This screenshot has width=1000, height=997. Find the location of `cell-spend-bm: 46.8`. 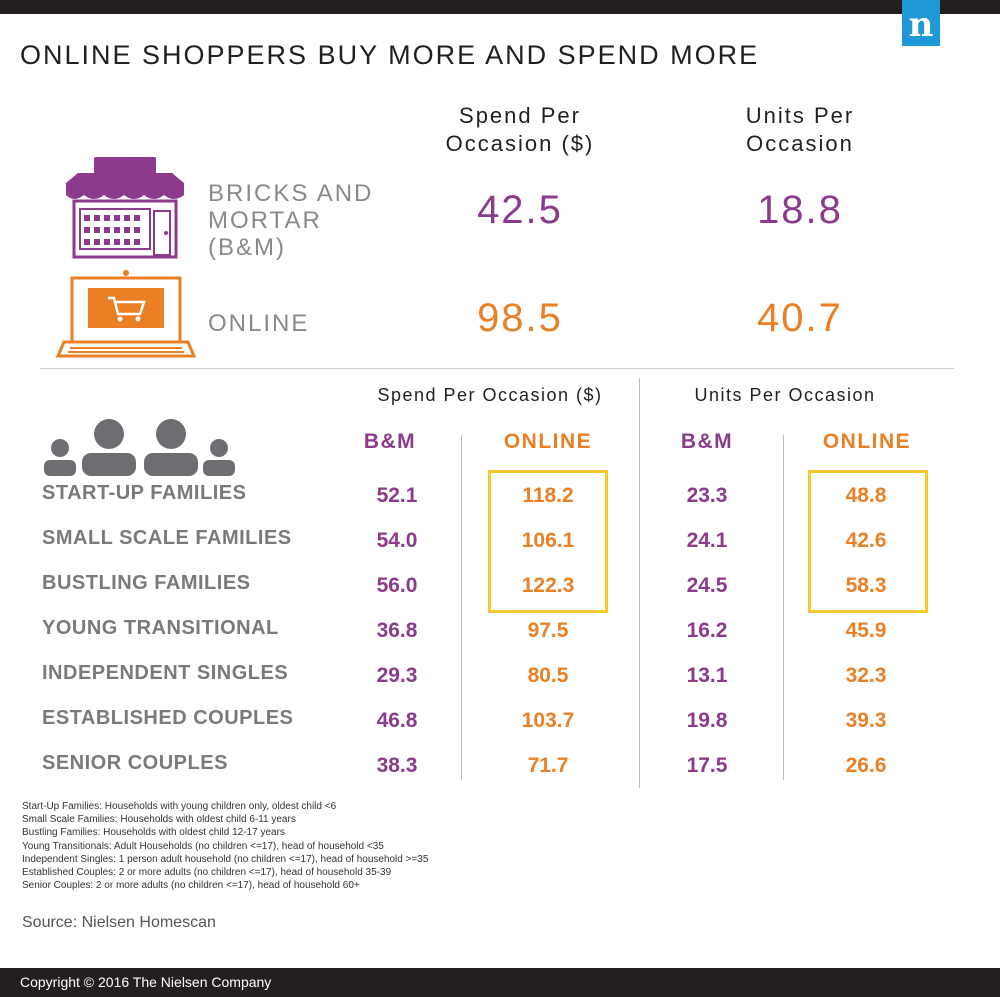

cell-spend-bm: 46.8 is located at coordinates (397, 720).